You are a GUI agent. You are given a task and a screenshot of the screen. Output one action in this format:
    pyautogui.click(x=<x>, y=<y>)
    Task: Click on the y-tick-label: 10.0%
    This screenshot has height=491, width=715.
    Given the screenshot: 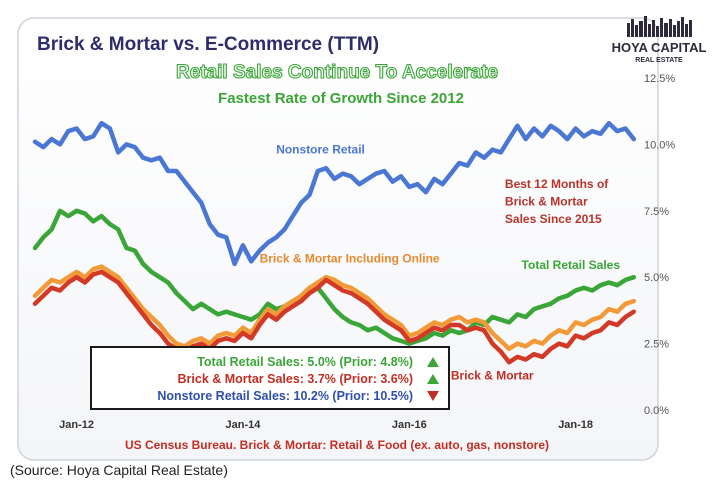 What is the action you would take?
    pyautogui.click(x=659, y=145)
    